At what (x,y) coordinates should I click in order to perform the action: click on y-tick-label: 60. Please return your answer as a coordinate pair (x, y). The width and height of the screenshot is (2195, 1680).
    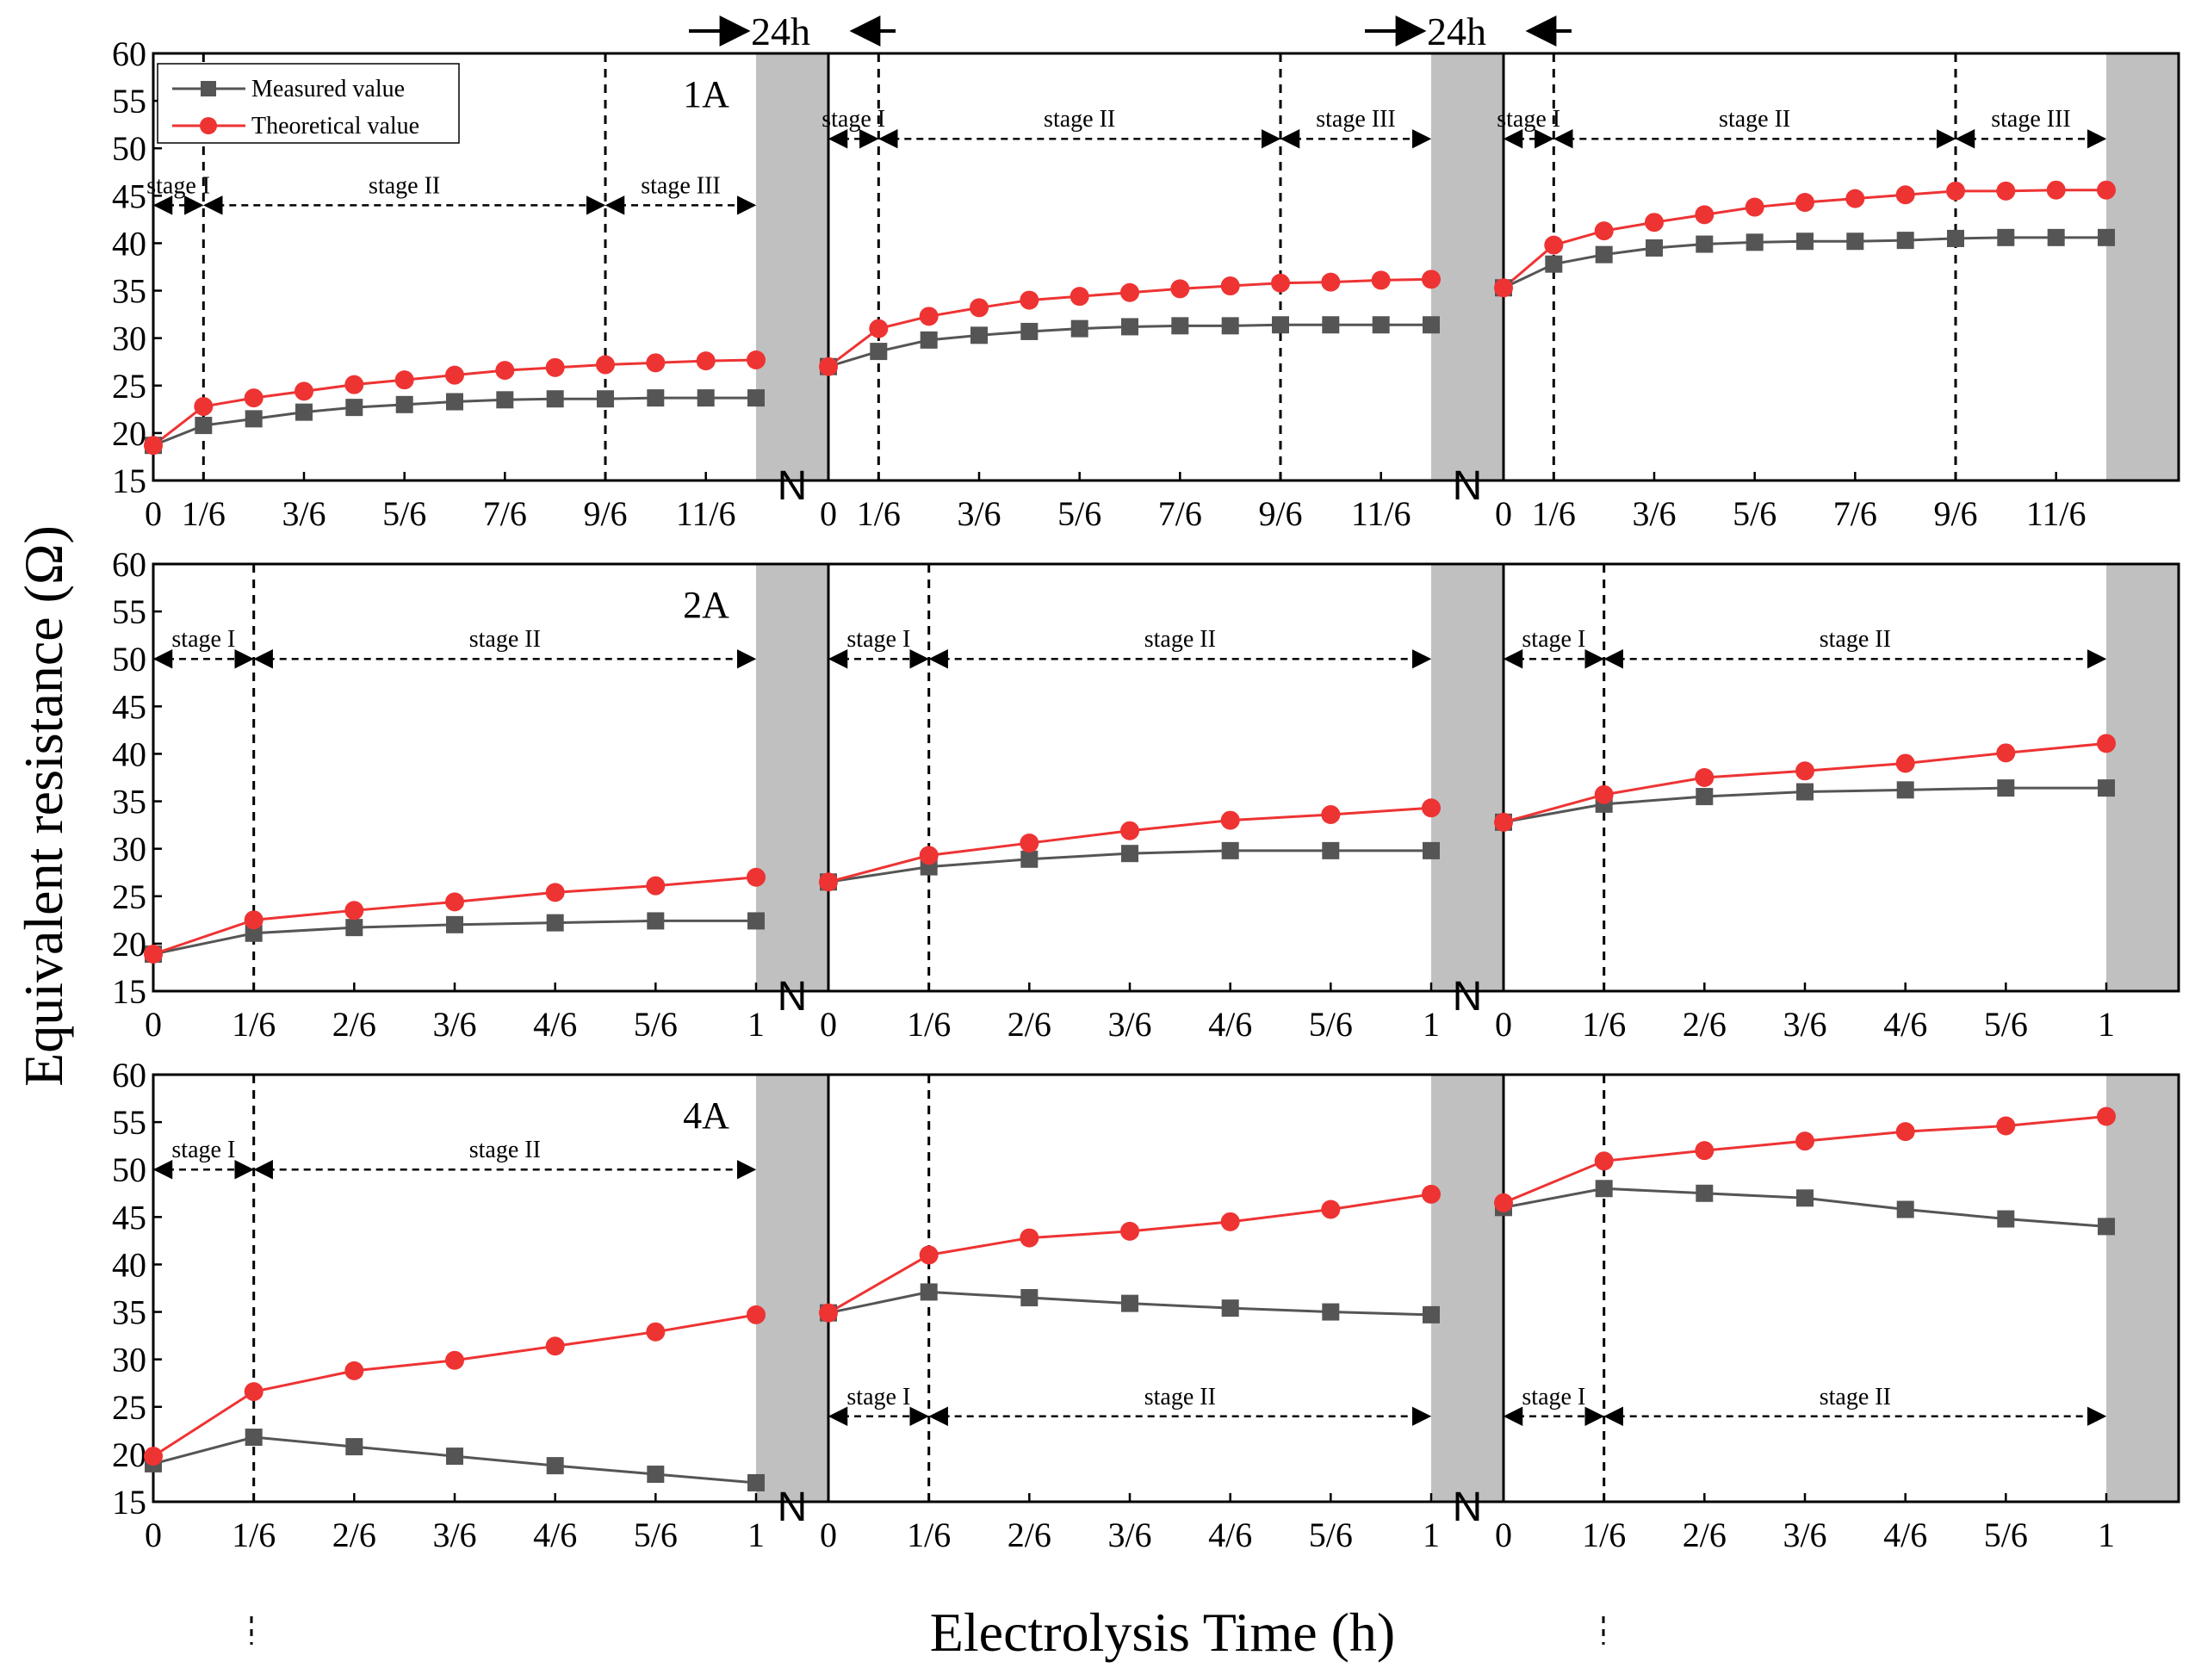
    Looking at the image, I should click on (129, 565).